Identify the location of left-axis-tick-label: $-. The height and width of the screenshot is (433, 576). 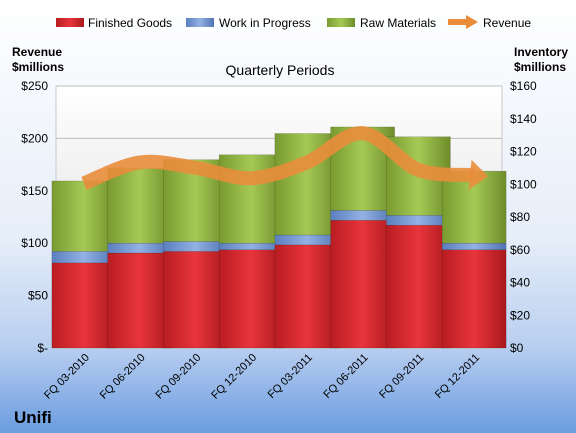
(42, 348).